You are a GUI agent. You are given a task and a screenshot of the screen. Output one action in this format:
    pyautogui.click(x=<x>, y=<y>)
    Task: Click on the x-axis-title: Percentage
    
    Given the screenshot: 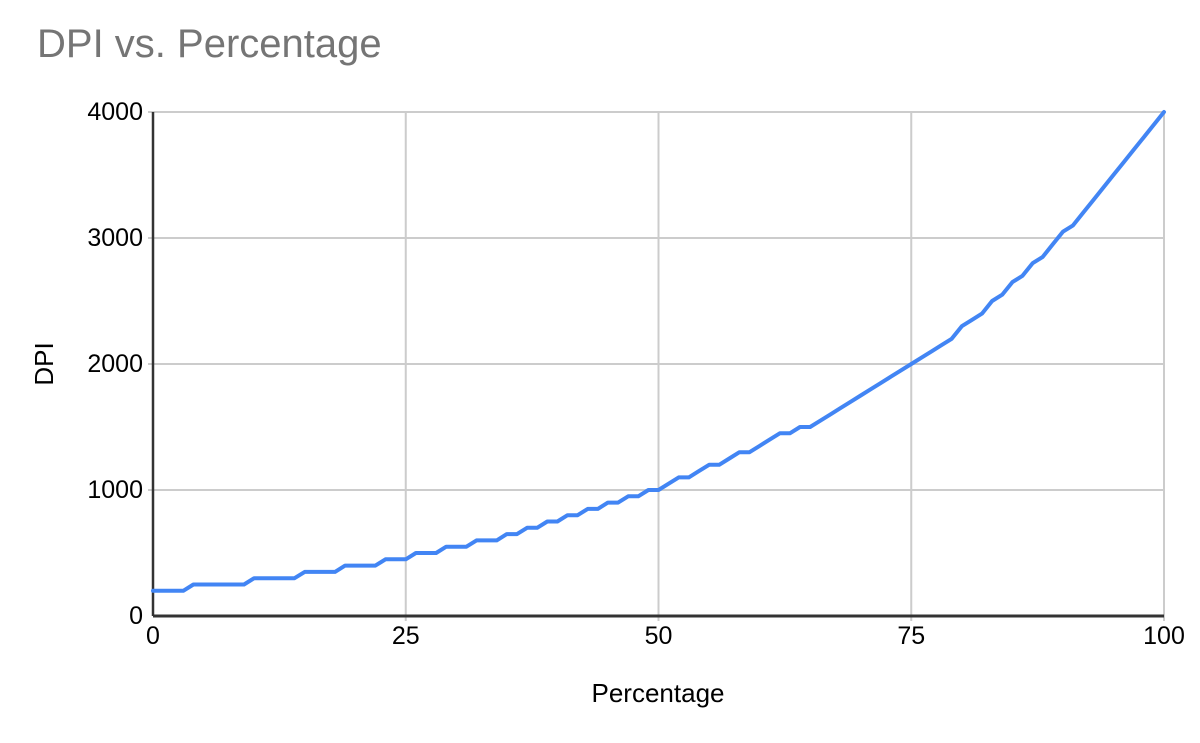 What is the action you would take?
    pyautogui.click(x=658, y=693)
    